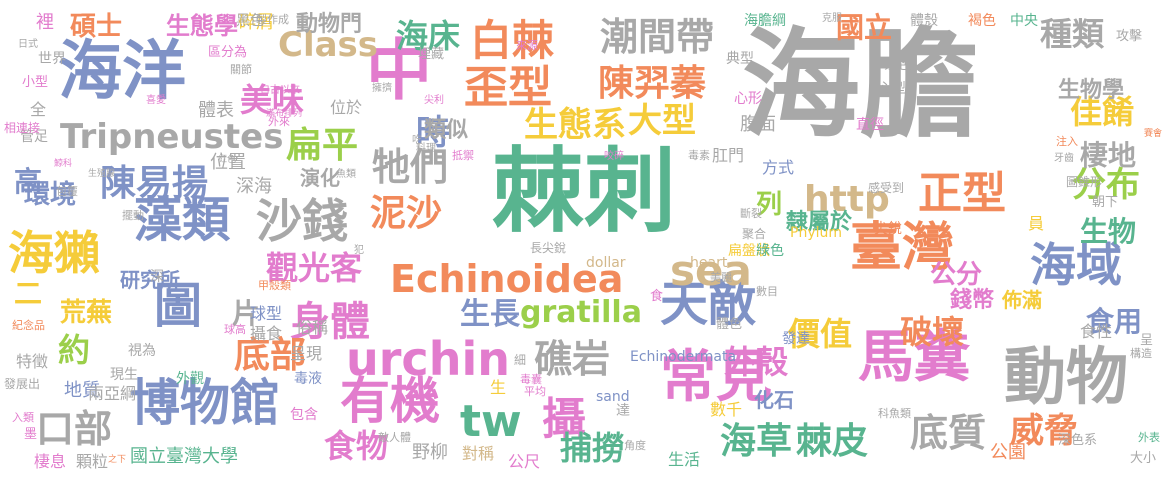 This screenshot has height=482, width=1175. Describe the element at coordinates (356, 446) in the screenshot. I see `cloud-word: 食物` at that location.